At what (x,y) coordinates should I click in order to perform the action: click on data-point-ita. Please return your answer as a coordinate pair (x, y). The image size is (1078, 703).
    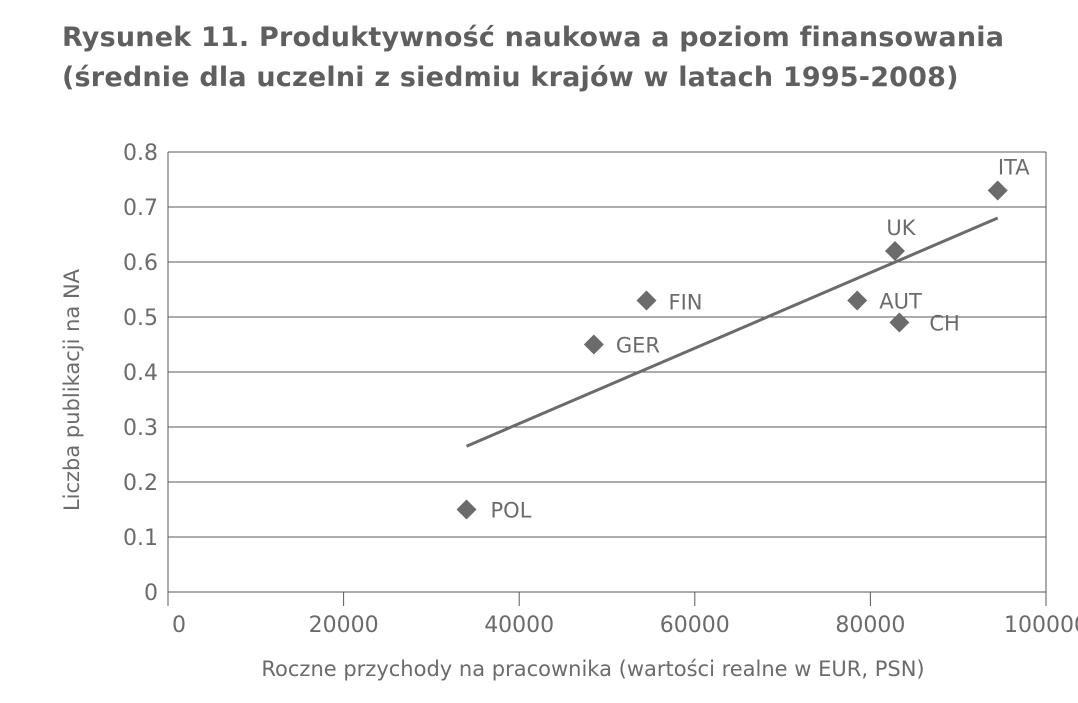
    Looking at the image, I should click on (997, 190).